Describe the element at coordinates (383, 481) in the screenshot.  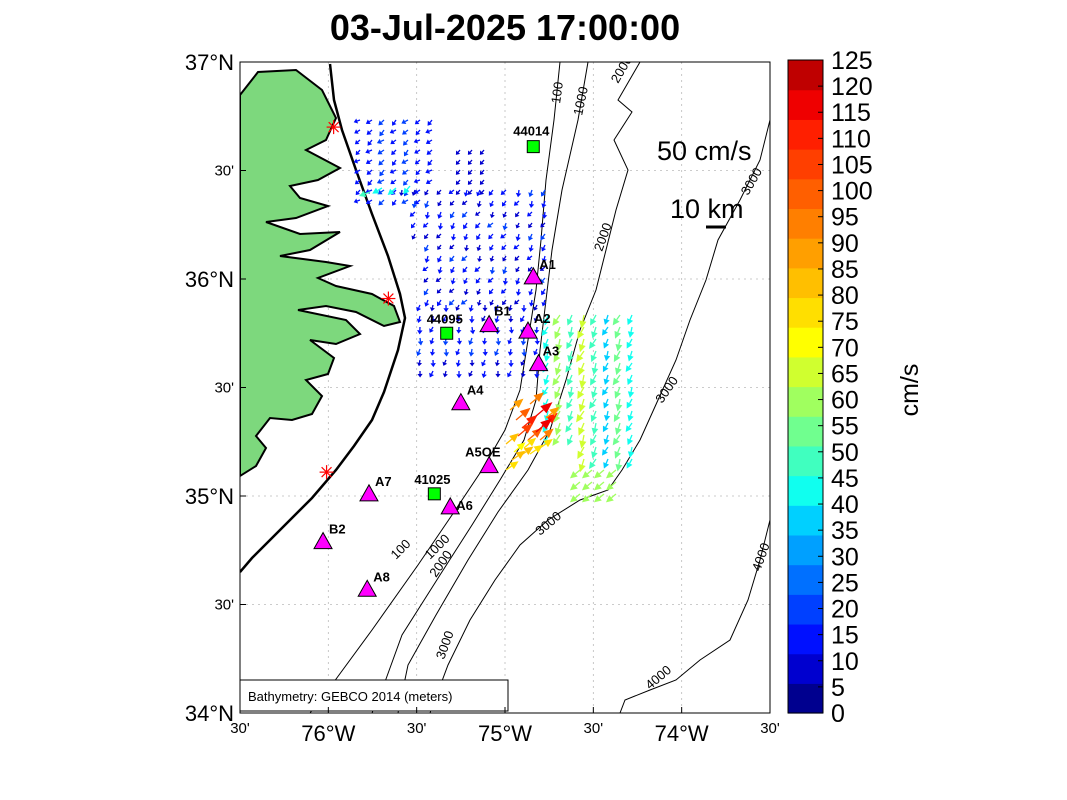
I see `station-label: A7` at that location.